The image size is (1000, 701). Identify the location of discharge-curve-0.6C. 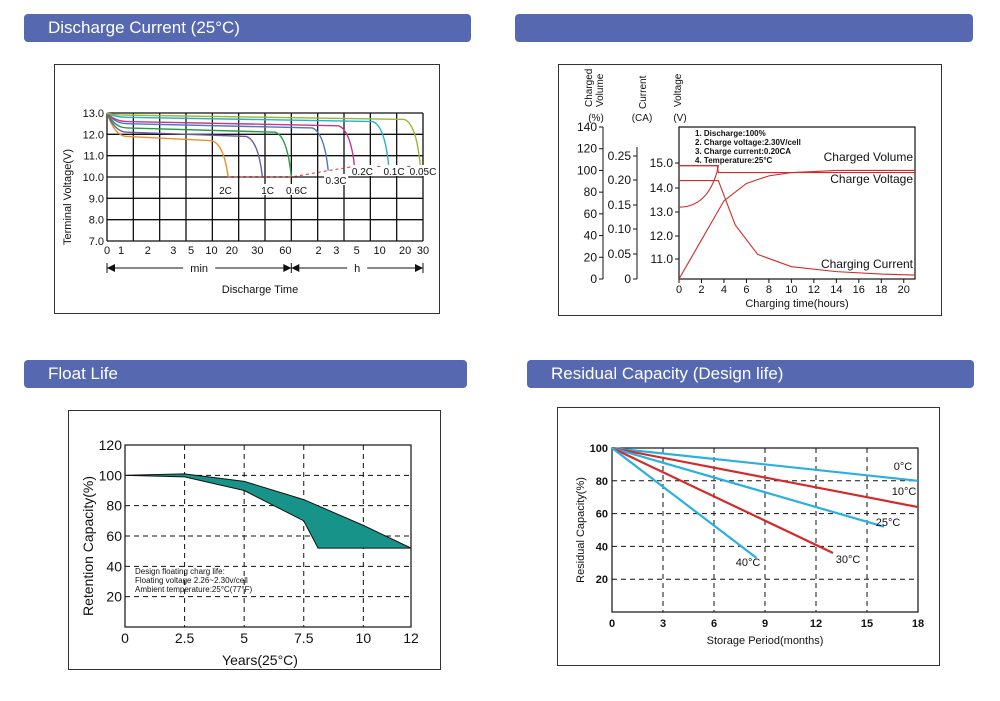
(199, 145).